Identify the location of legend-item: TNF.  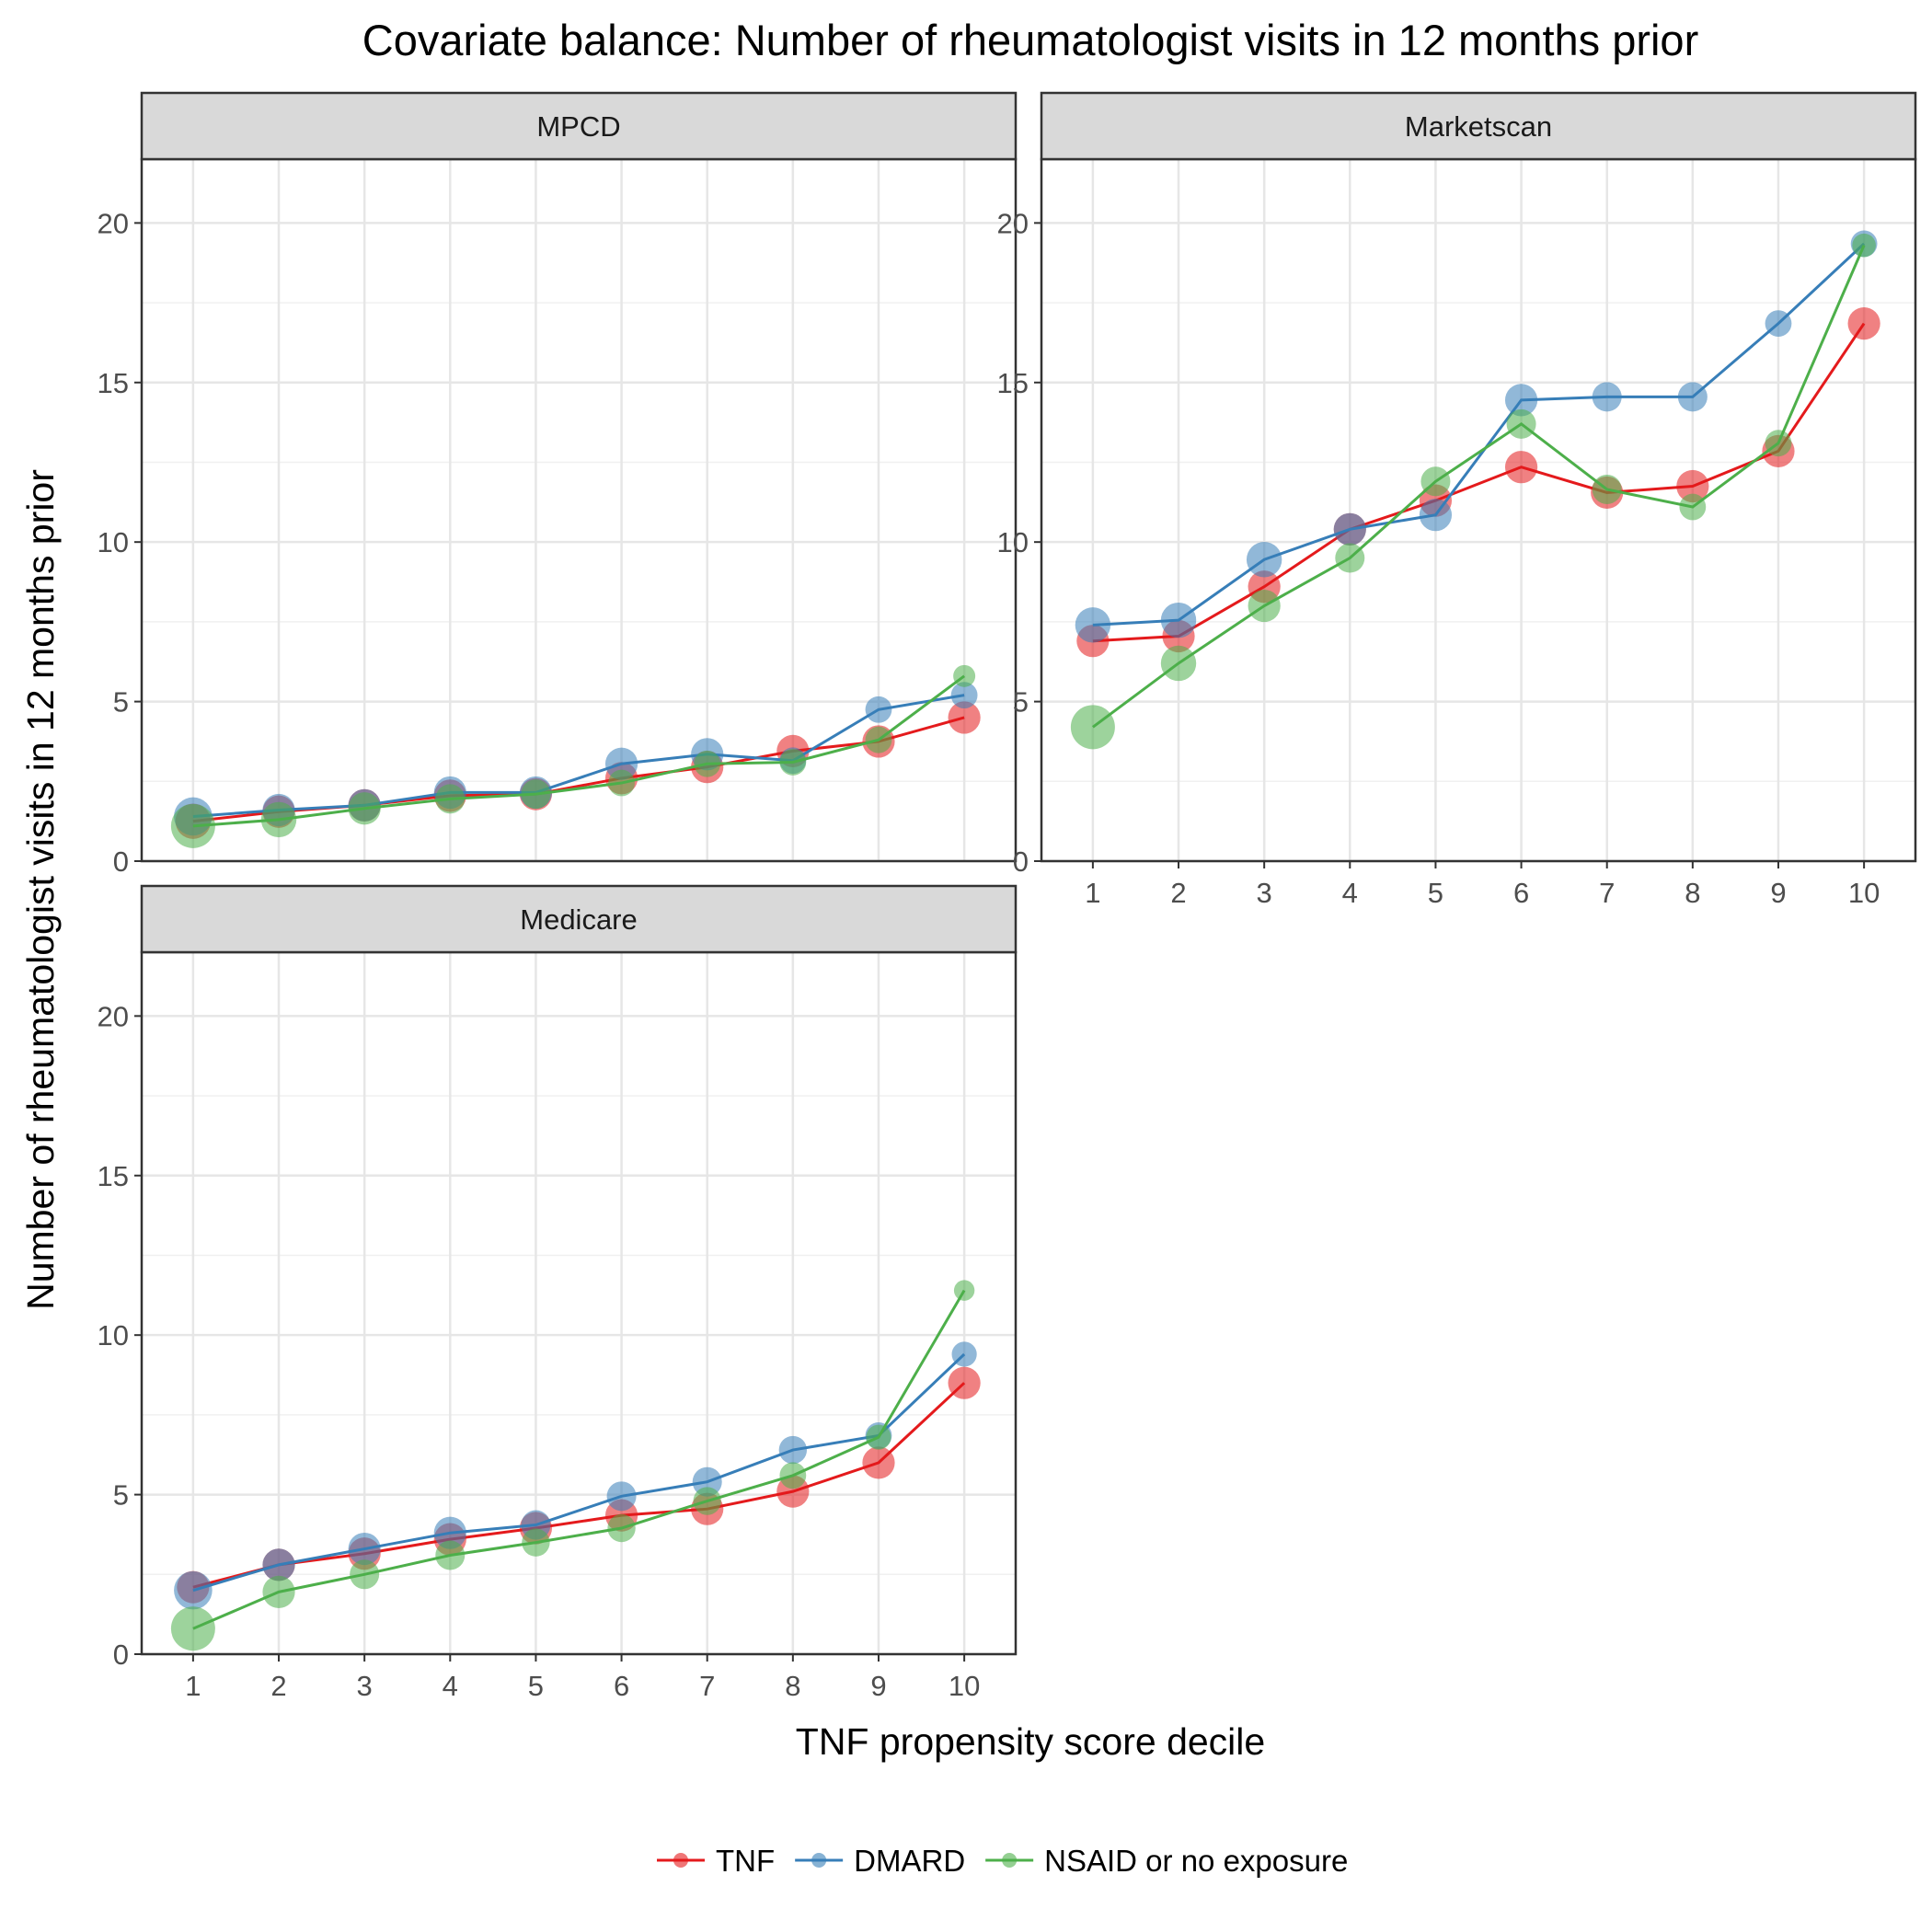
(716, 1861).